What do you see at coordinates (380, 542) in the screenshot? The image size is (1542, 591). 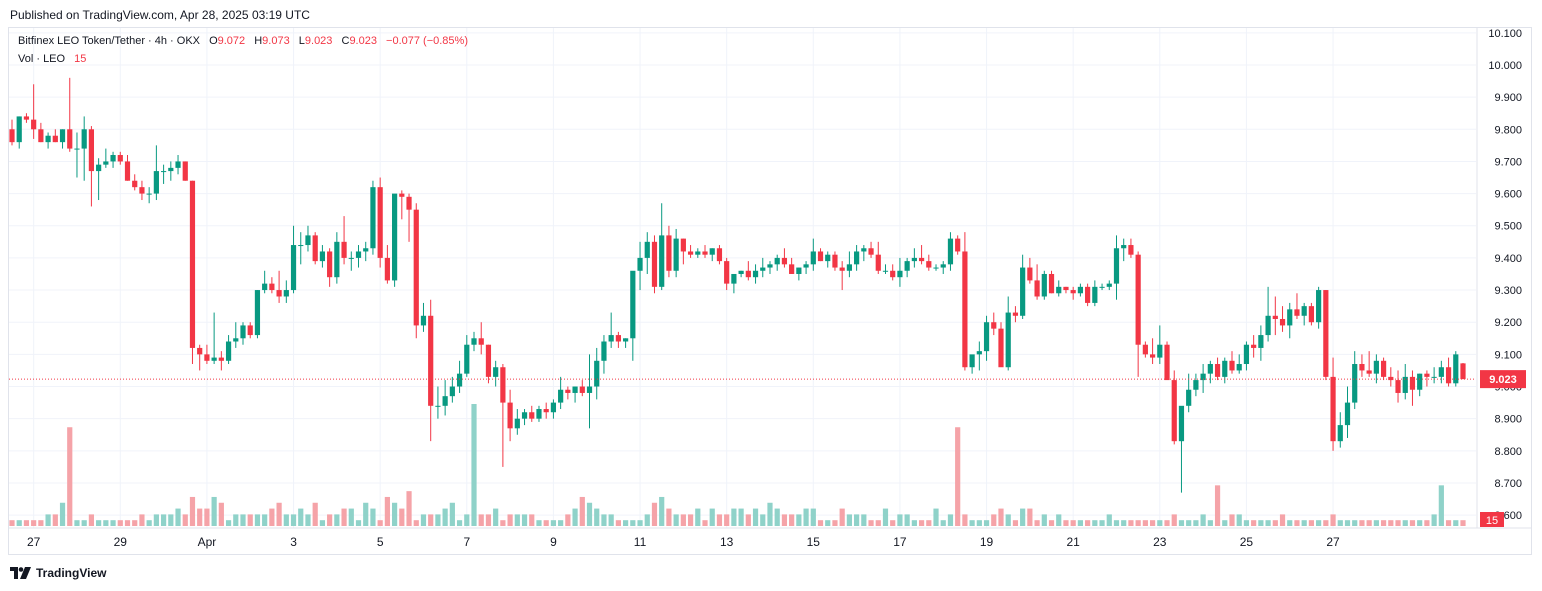 I see `x-tick-label: 5` at bounding box center [380, 542].